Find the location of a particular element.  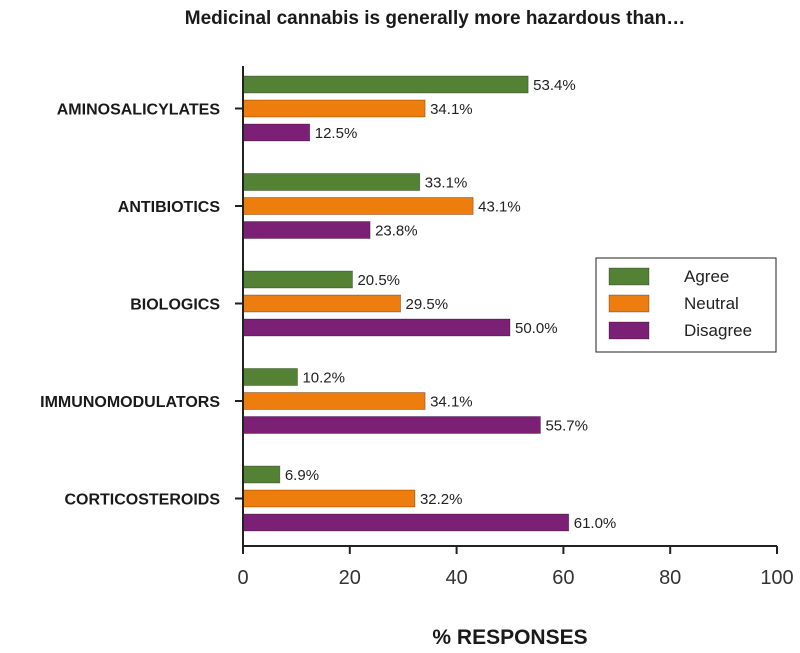

data-label: 10.2% is located at coordinates (323, 378).